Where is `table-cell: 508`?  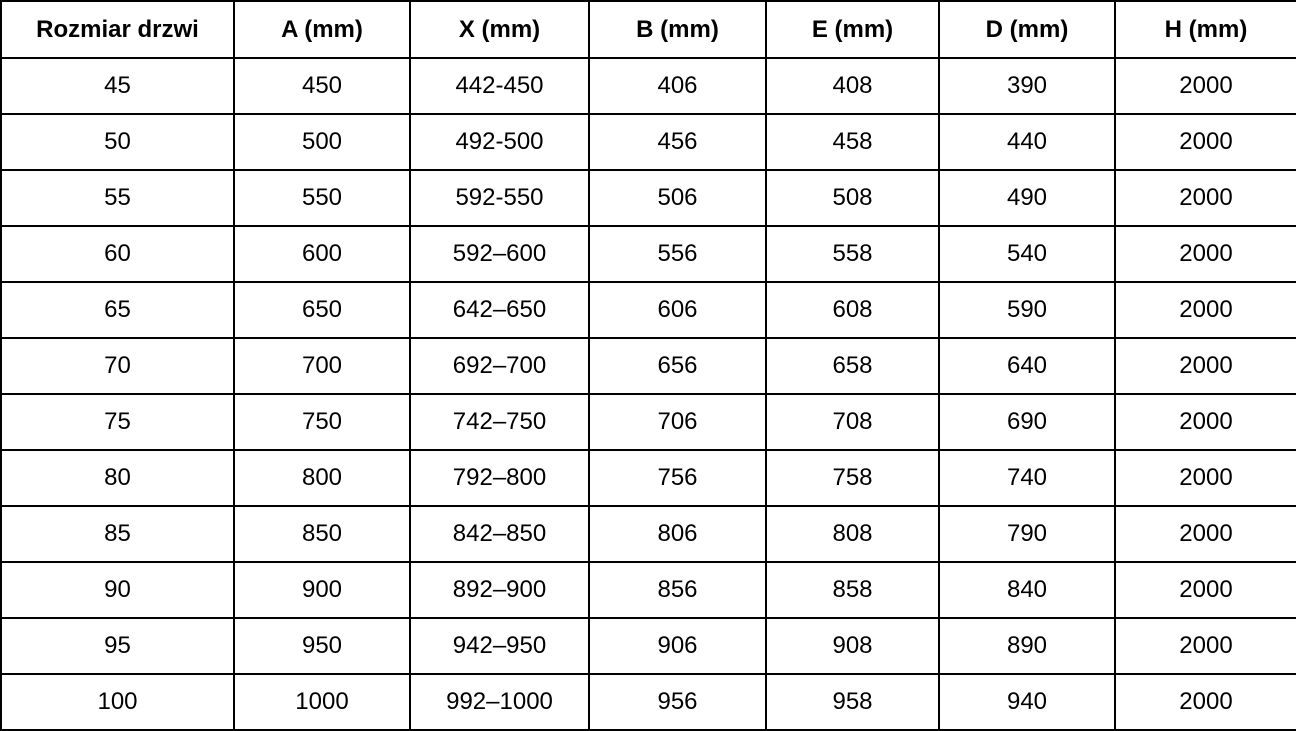 table-cell: 508 is located at coordinates (852, 198).